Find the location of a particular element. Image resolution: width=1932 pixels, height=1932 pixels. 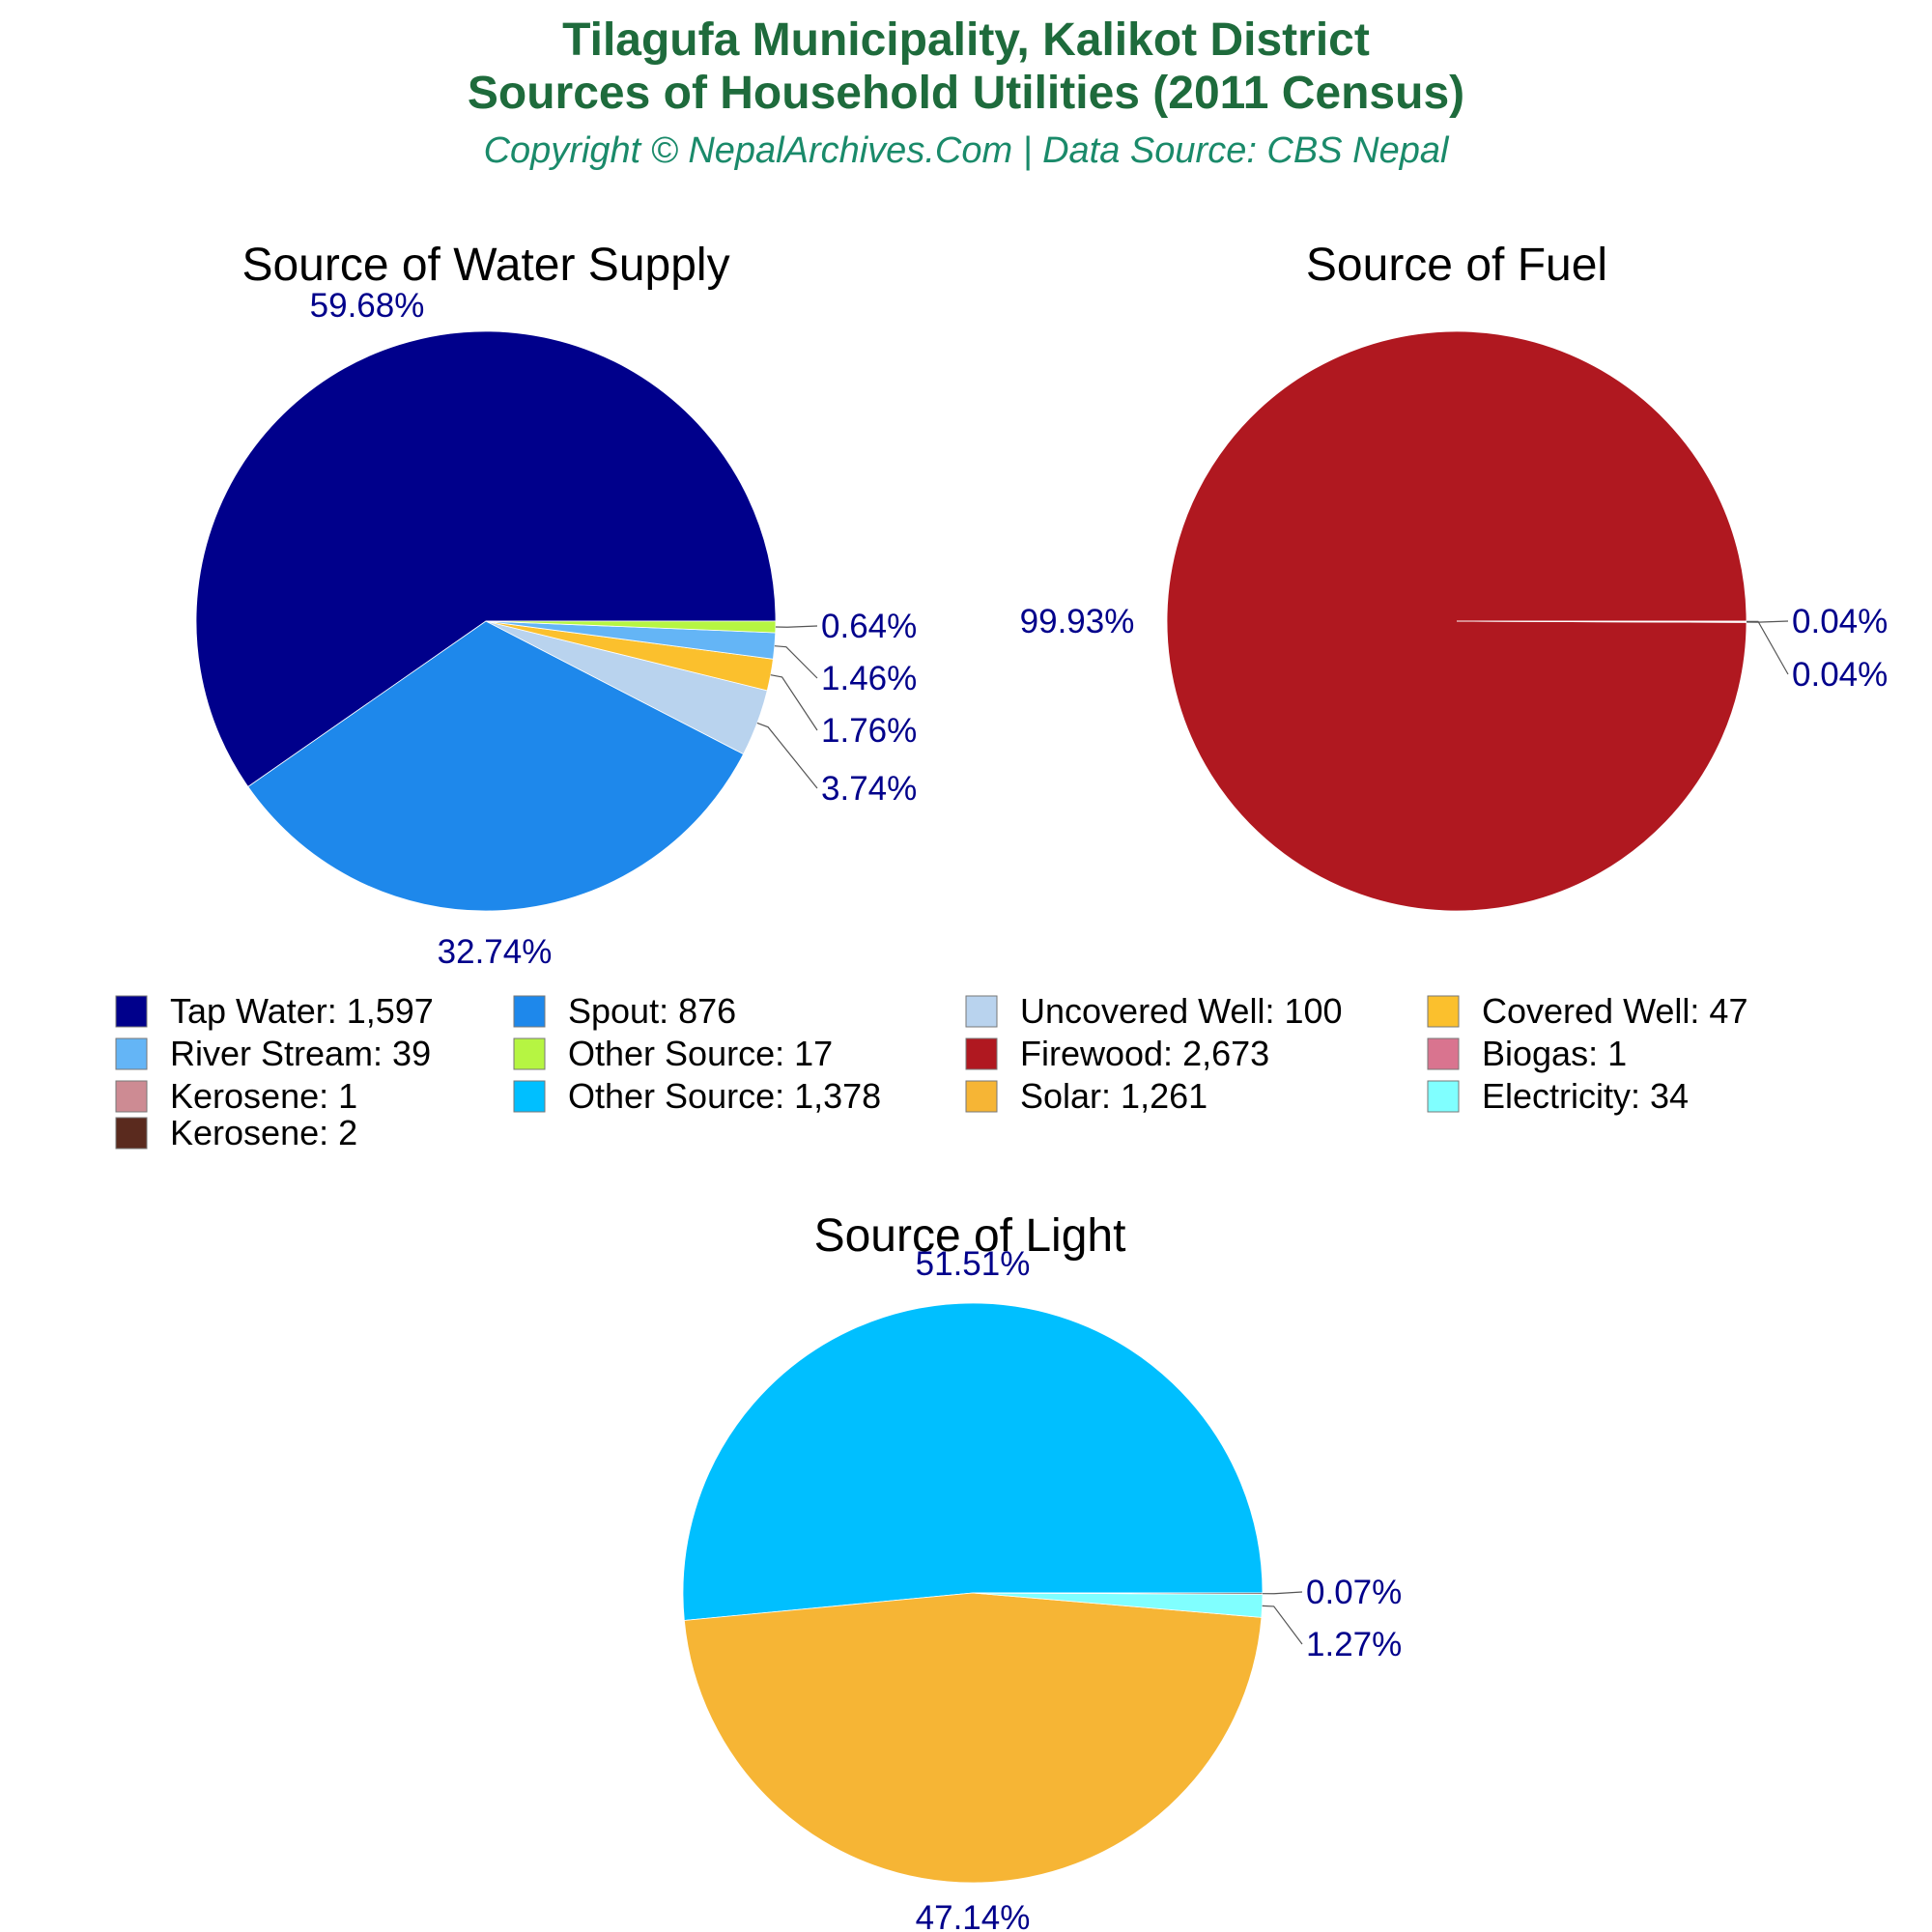

legend-label: Electricity: 34 is located at coordinates (1585, 1096).